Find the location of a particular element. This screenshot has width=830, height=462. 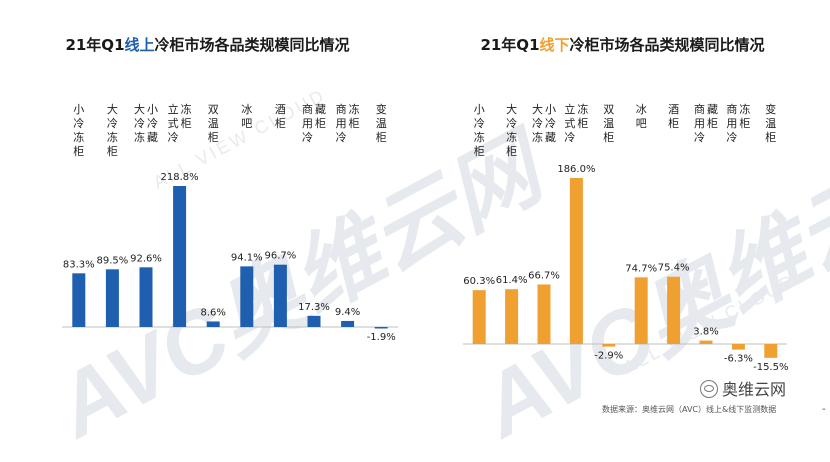

category-text: 酒柜 is located at coordinates (673, 116).